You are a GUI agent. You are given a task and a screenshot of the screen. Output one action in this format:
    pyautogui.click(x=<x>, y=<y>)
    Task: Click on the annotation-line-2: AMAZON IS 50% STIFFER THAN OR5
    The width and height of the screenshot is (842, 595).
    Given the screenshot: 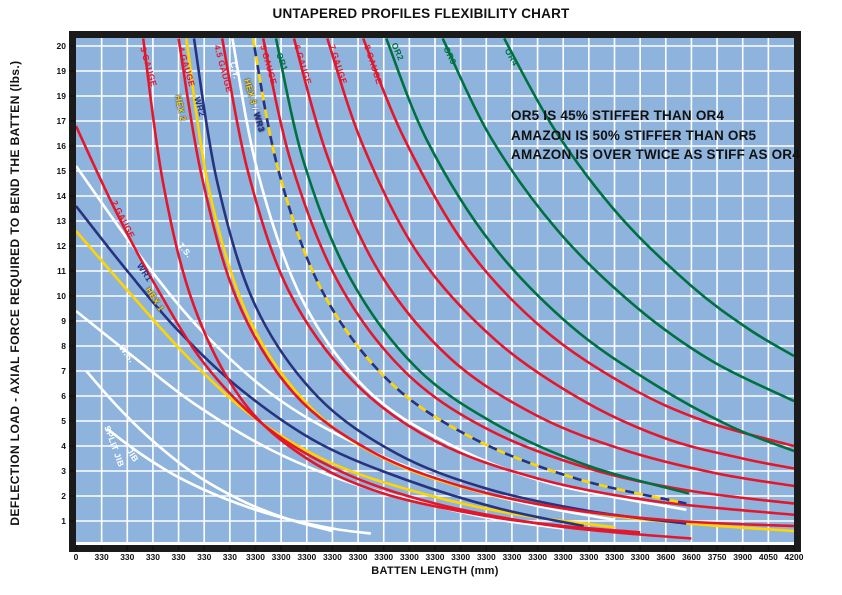 What is the action you would take?
    pyautogui.click(x=634, y=135)
    